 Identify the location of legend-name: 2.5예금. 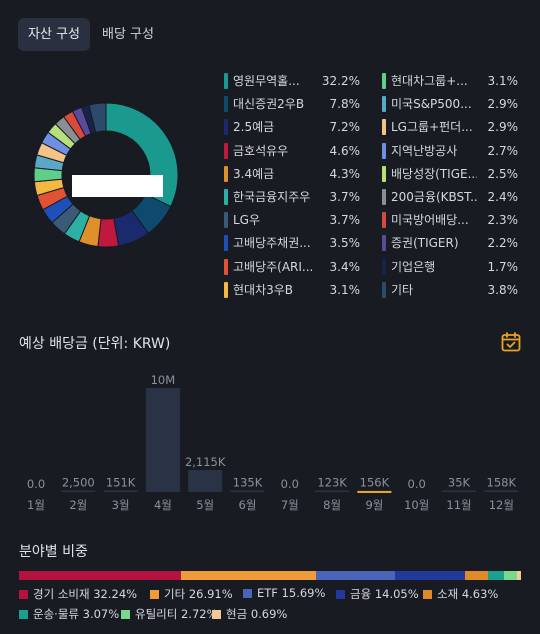
(254, 127).